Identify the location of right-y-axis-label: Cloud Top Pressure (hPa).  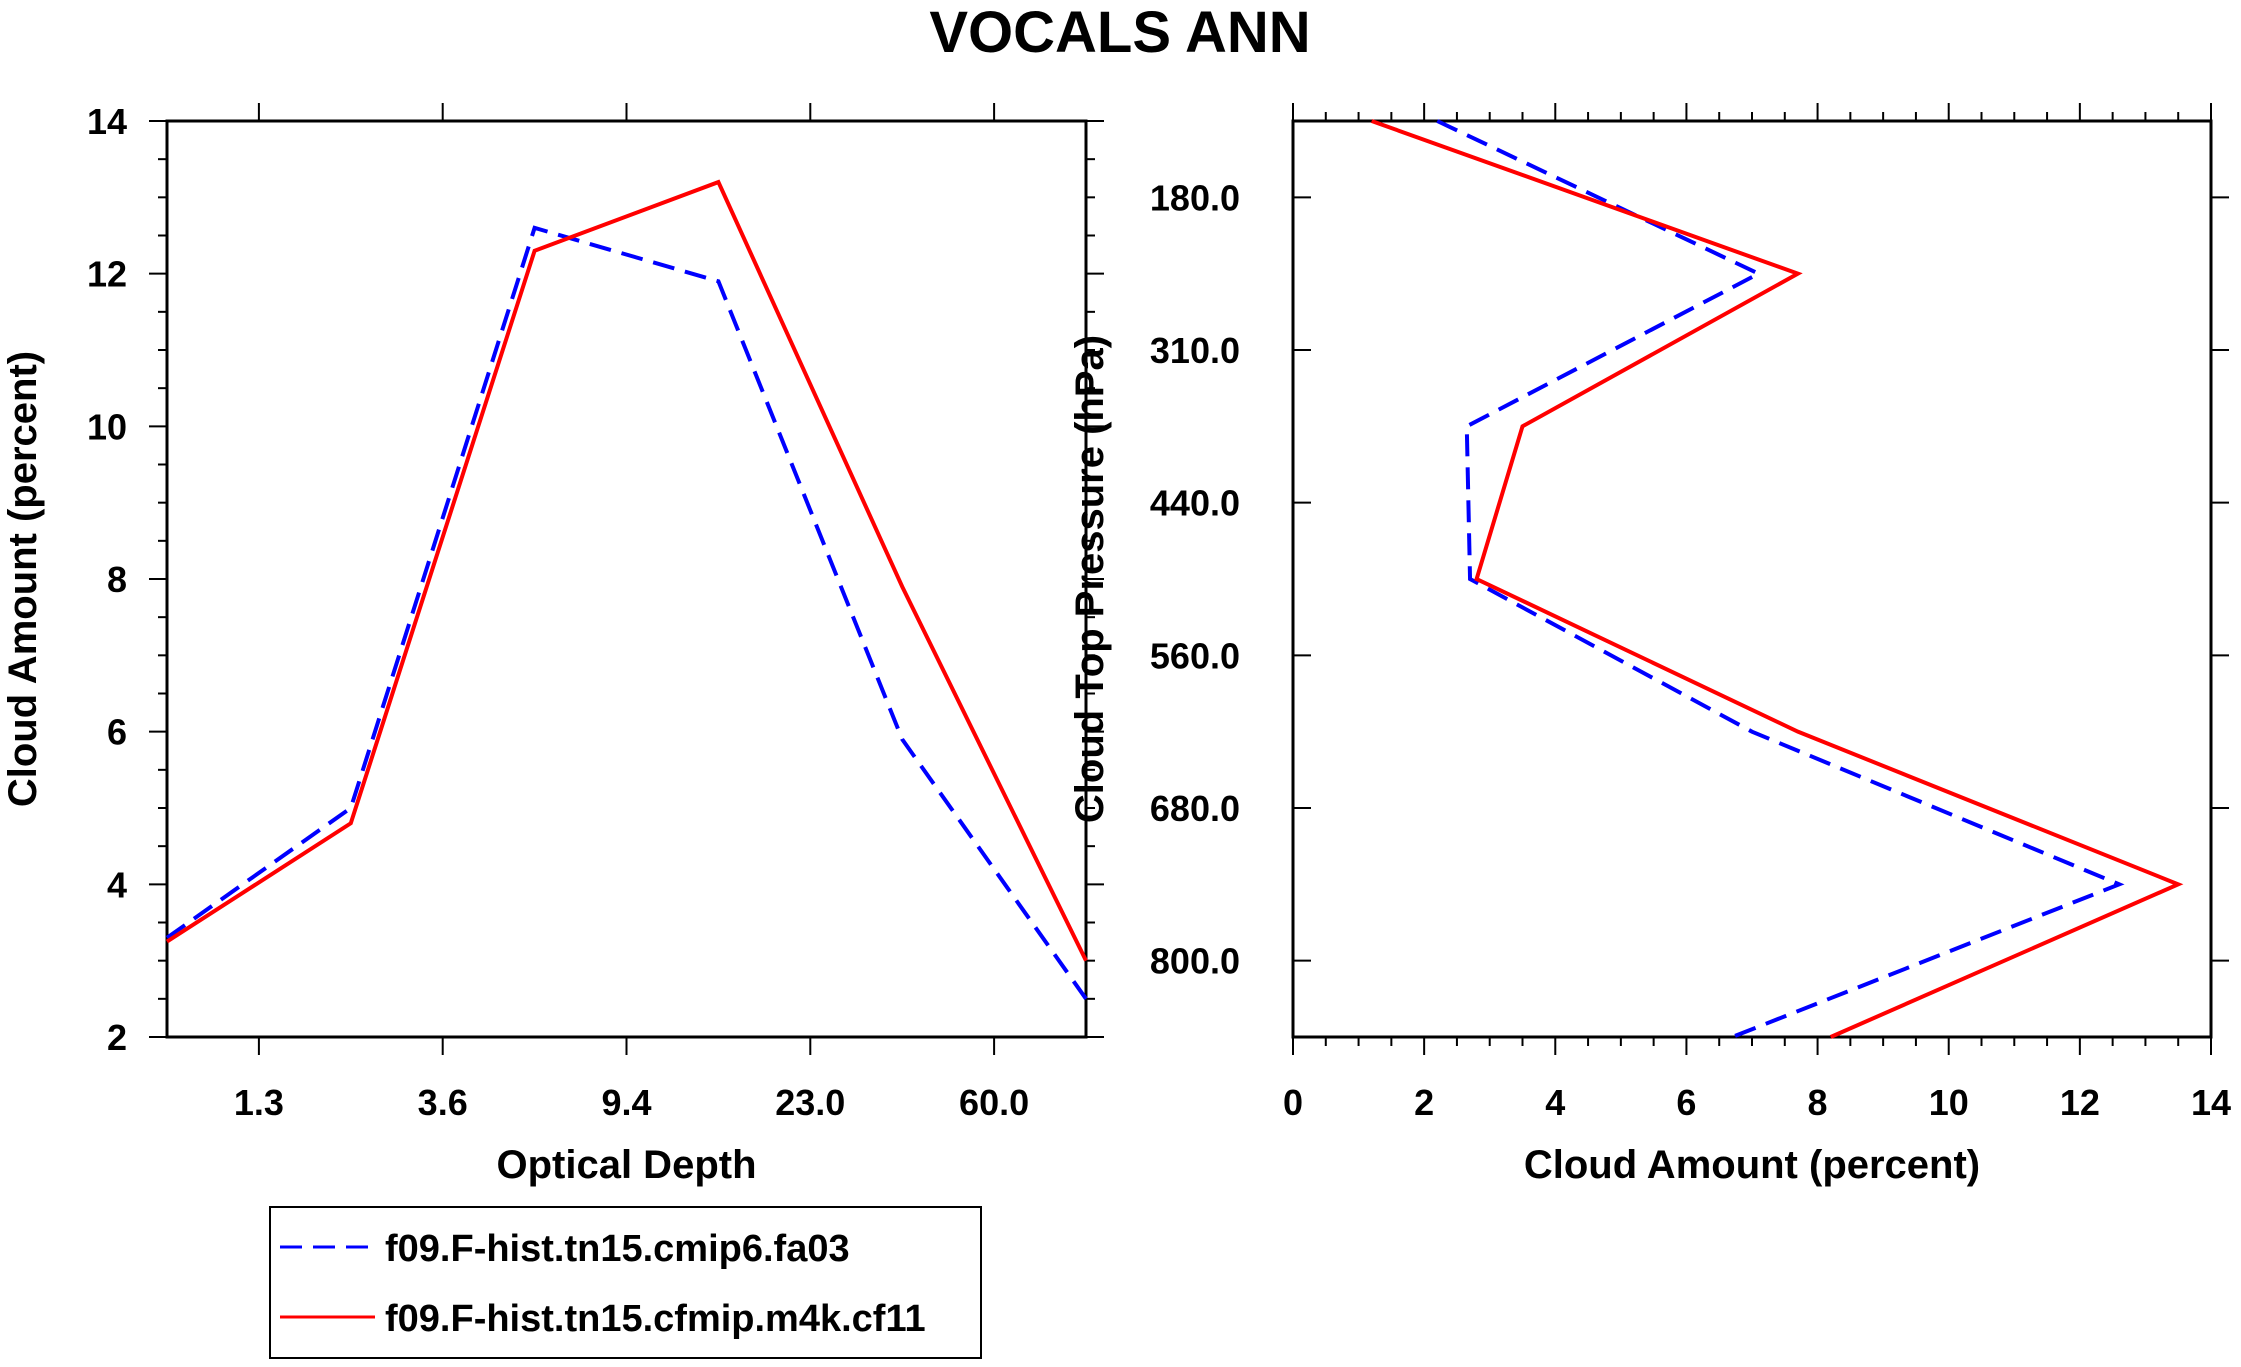
(1090, 579).